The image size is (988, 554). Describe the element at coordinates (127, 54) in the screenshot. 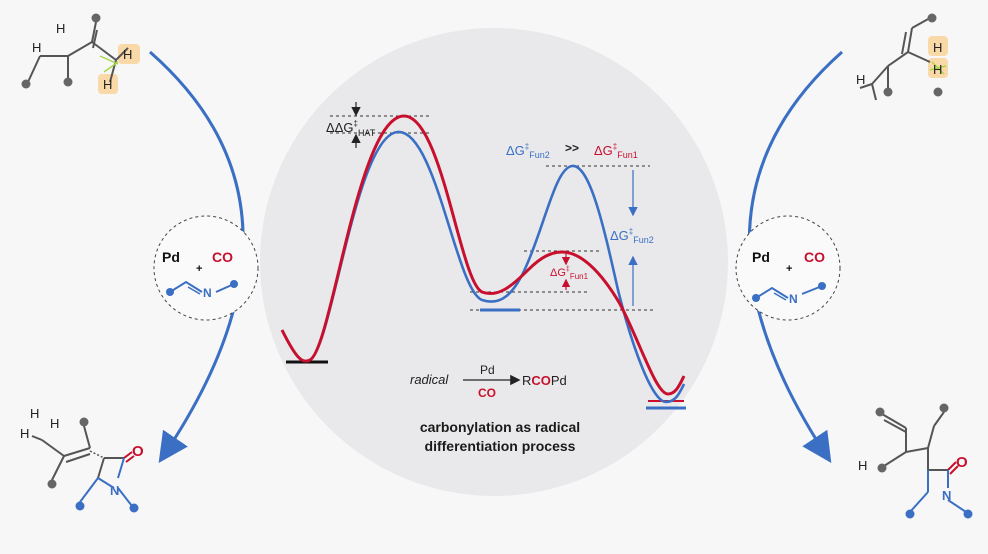

I see `h-label-c: H` at that location.